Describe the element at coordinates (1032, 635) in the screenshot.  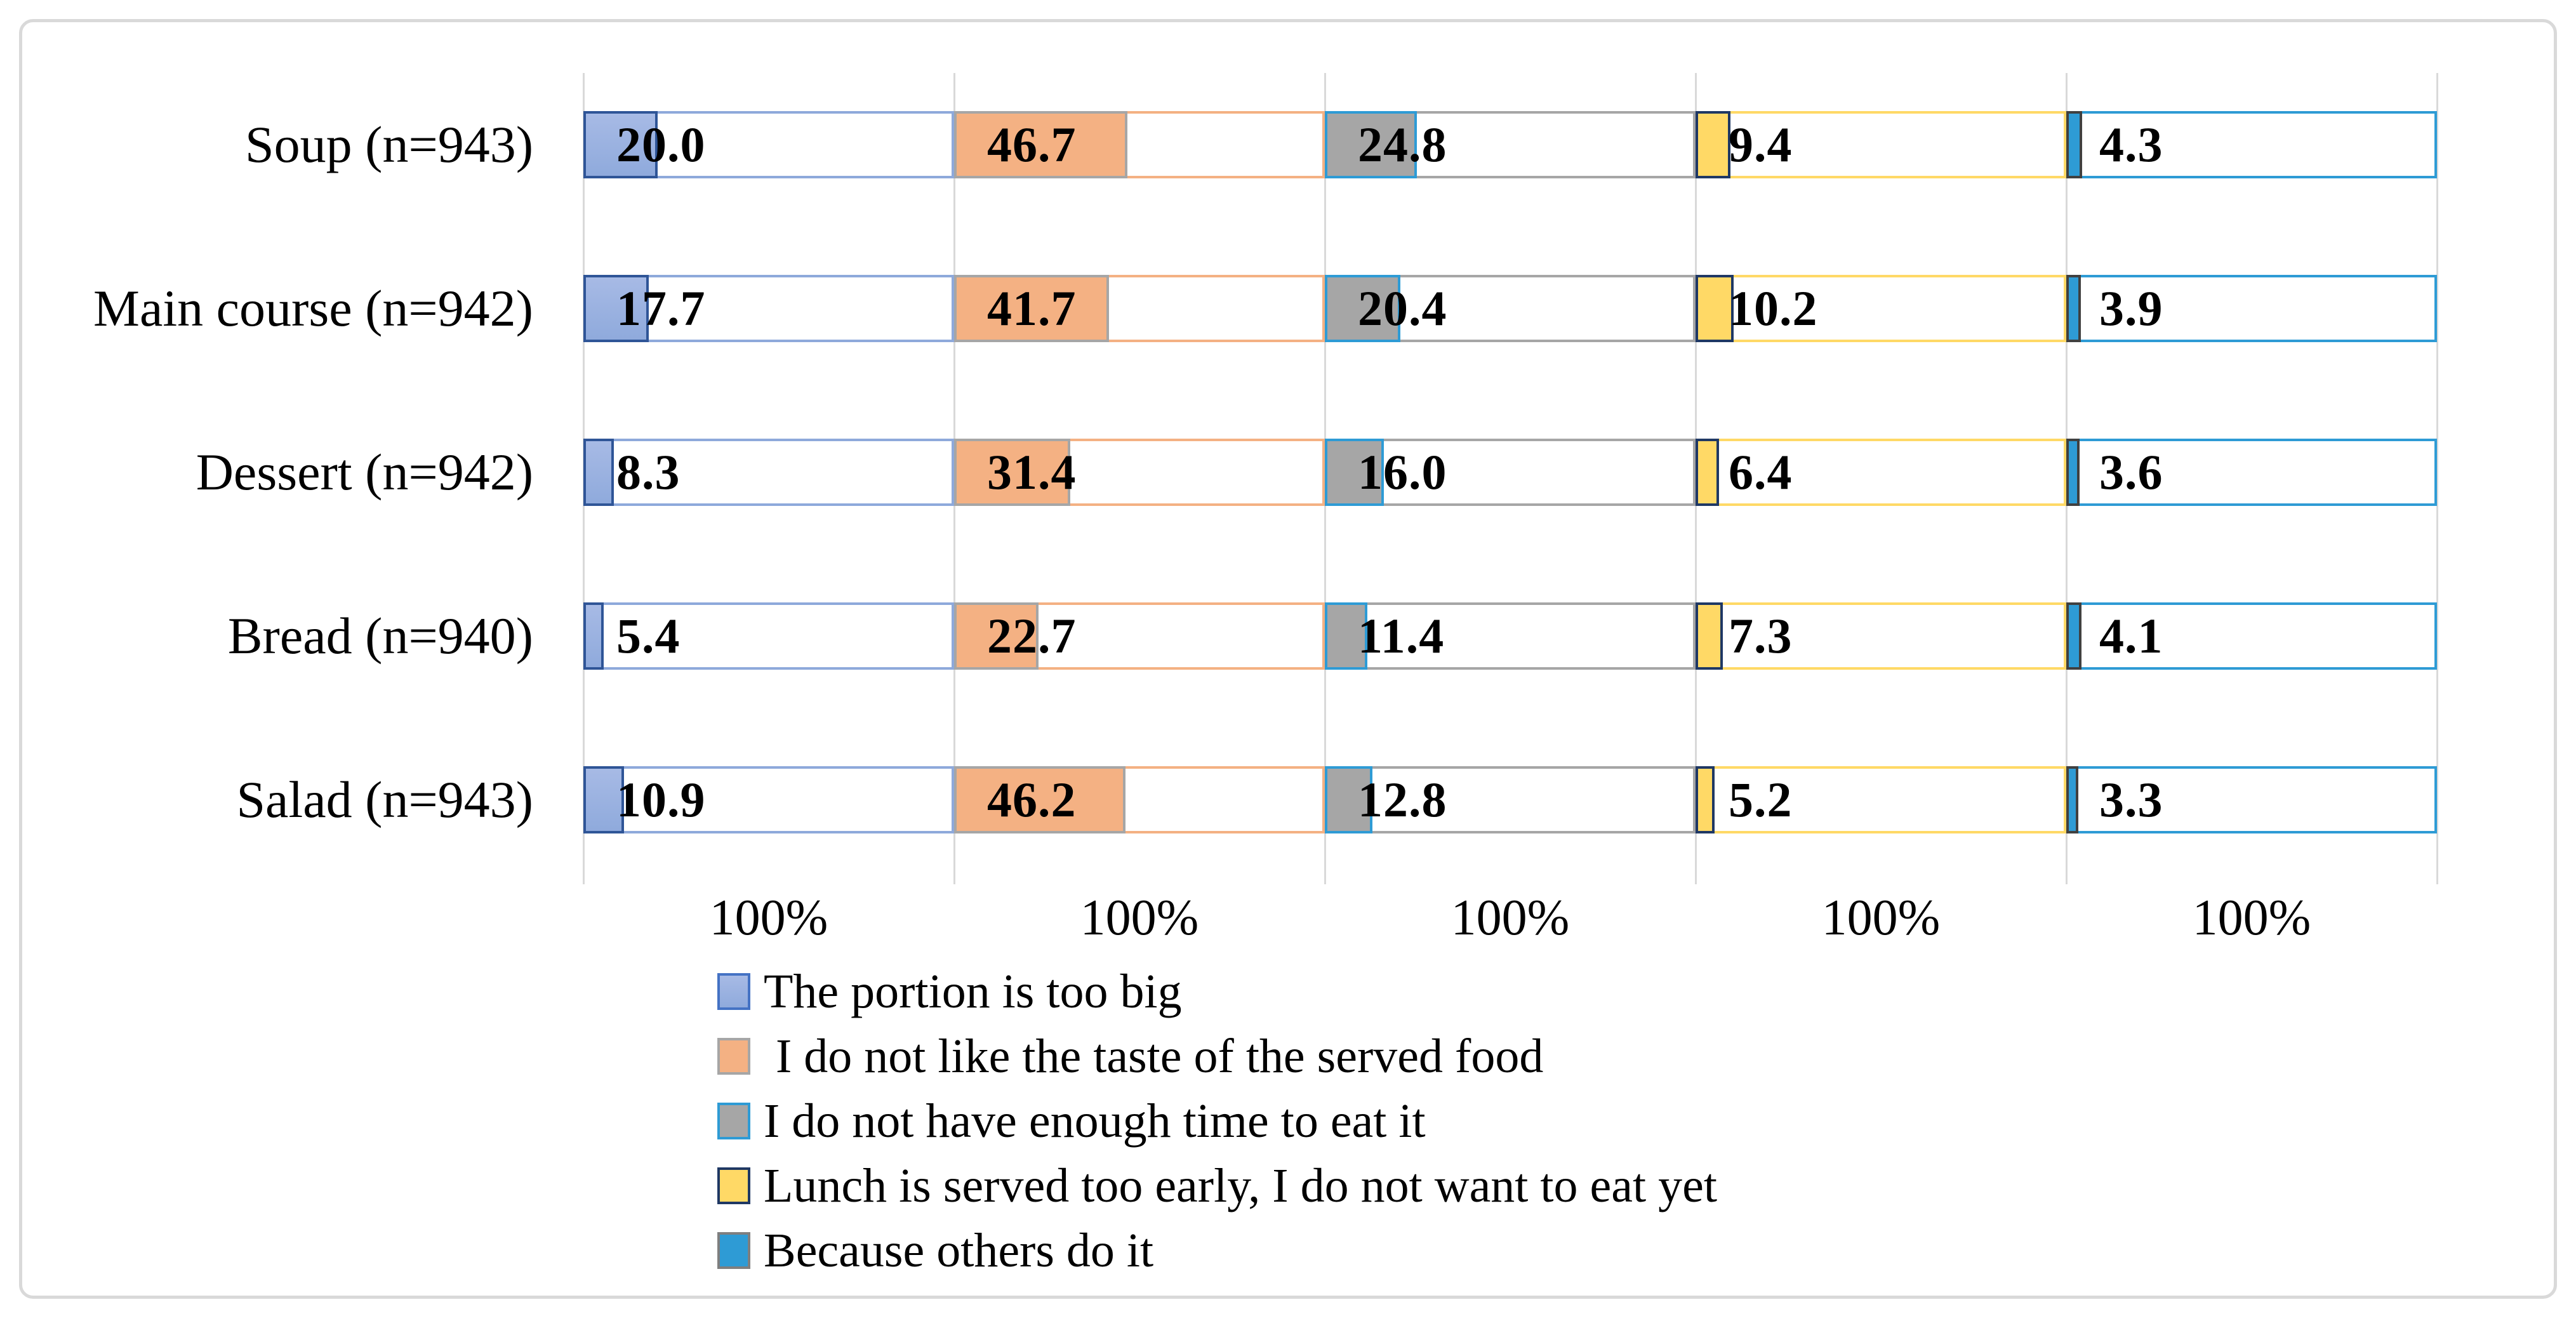
I see `value-label: 22.7` at that location.